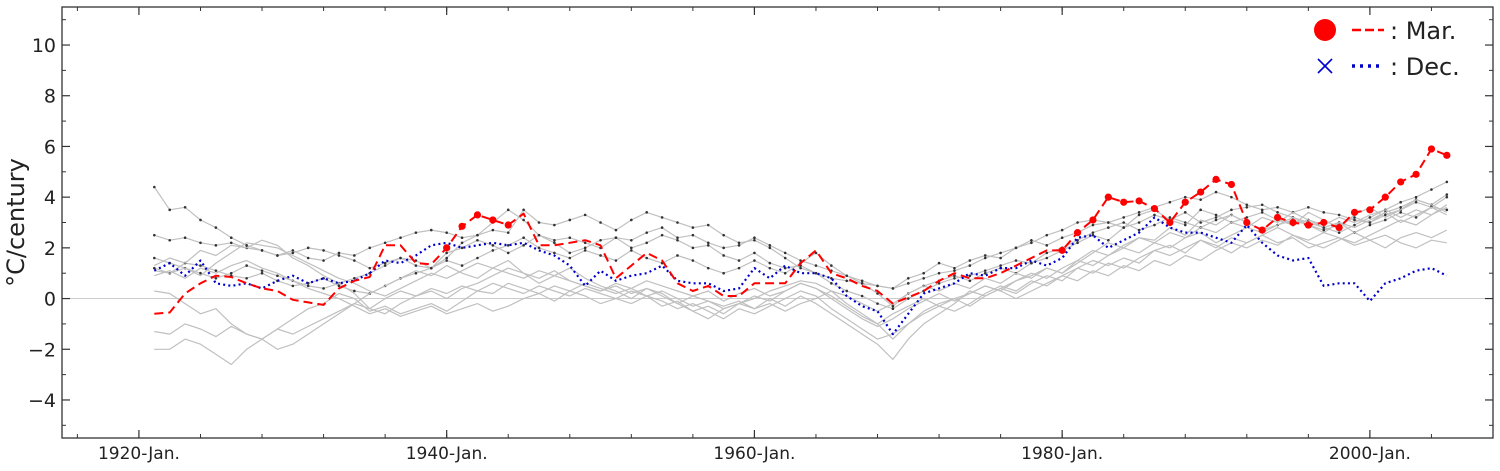  I want to click on y-tick-label: 10, so click(44, 46).